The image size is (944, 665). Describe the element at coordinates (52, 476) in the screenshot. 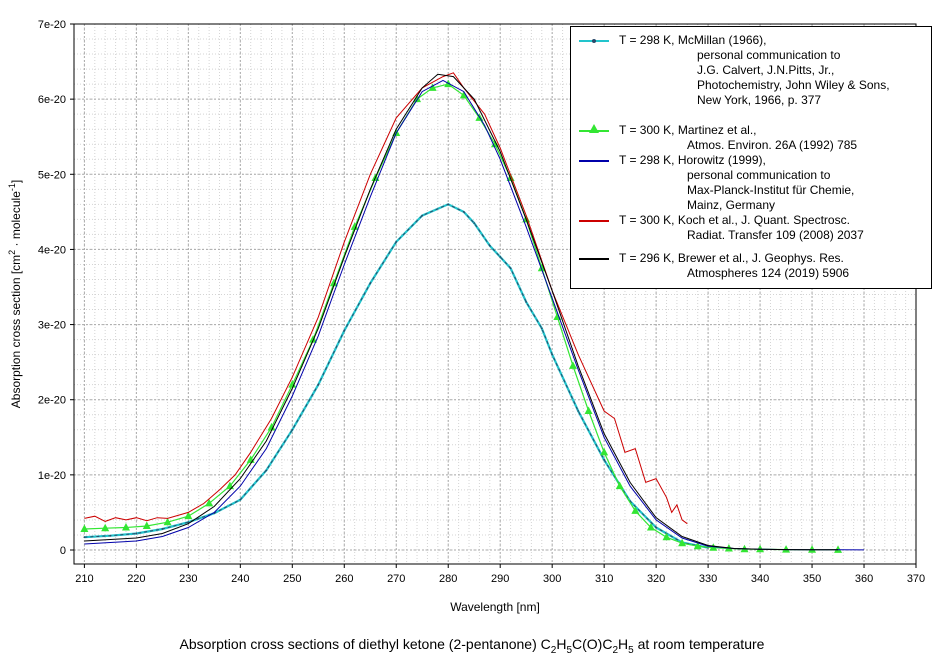

I see `y-tick-label: 1e-20` at that location.